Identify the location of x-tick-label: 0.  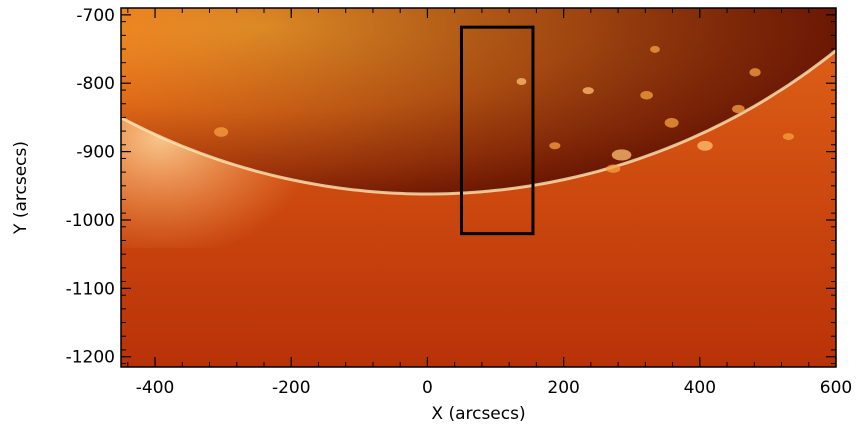
(427, 388).